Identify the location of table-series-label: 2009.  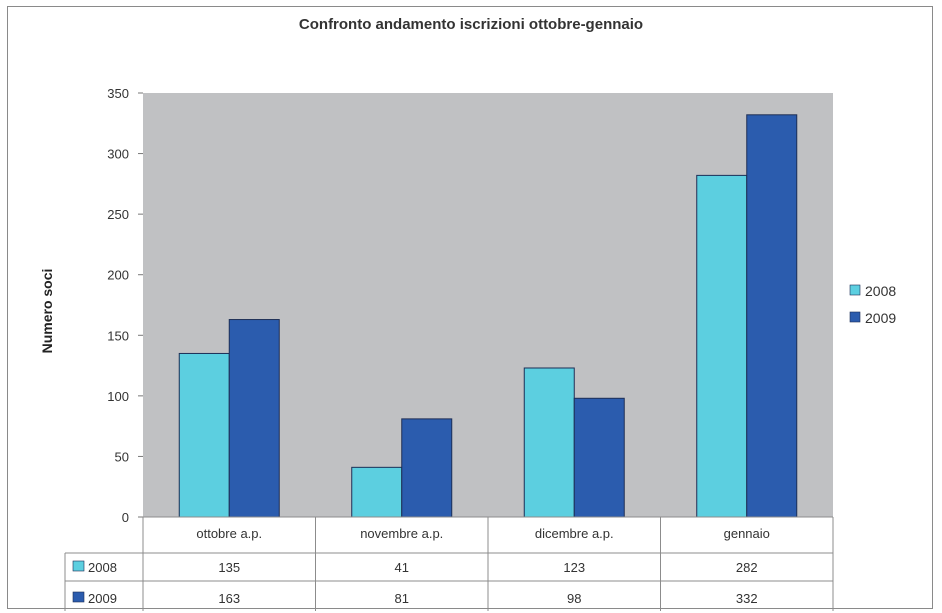
(102, 598).